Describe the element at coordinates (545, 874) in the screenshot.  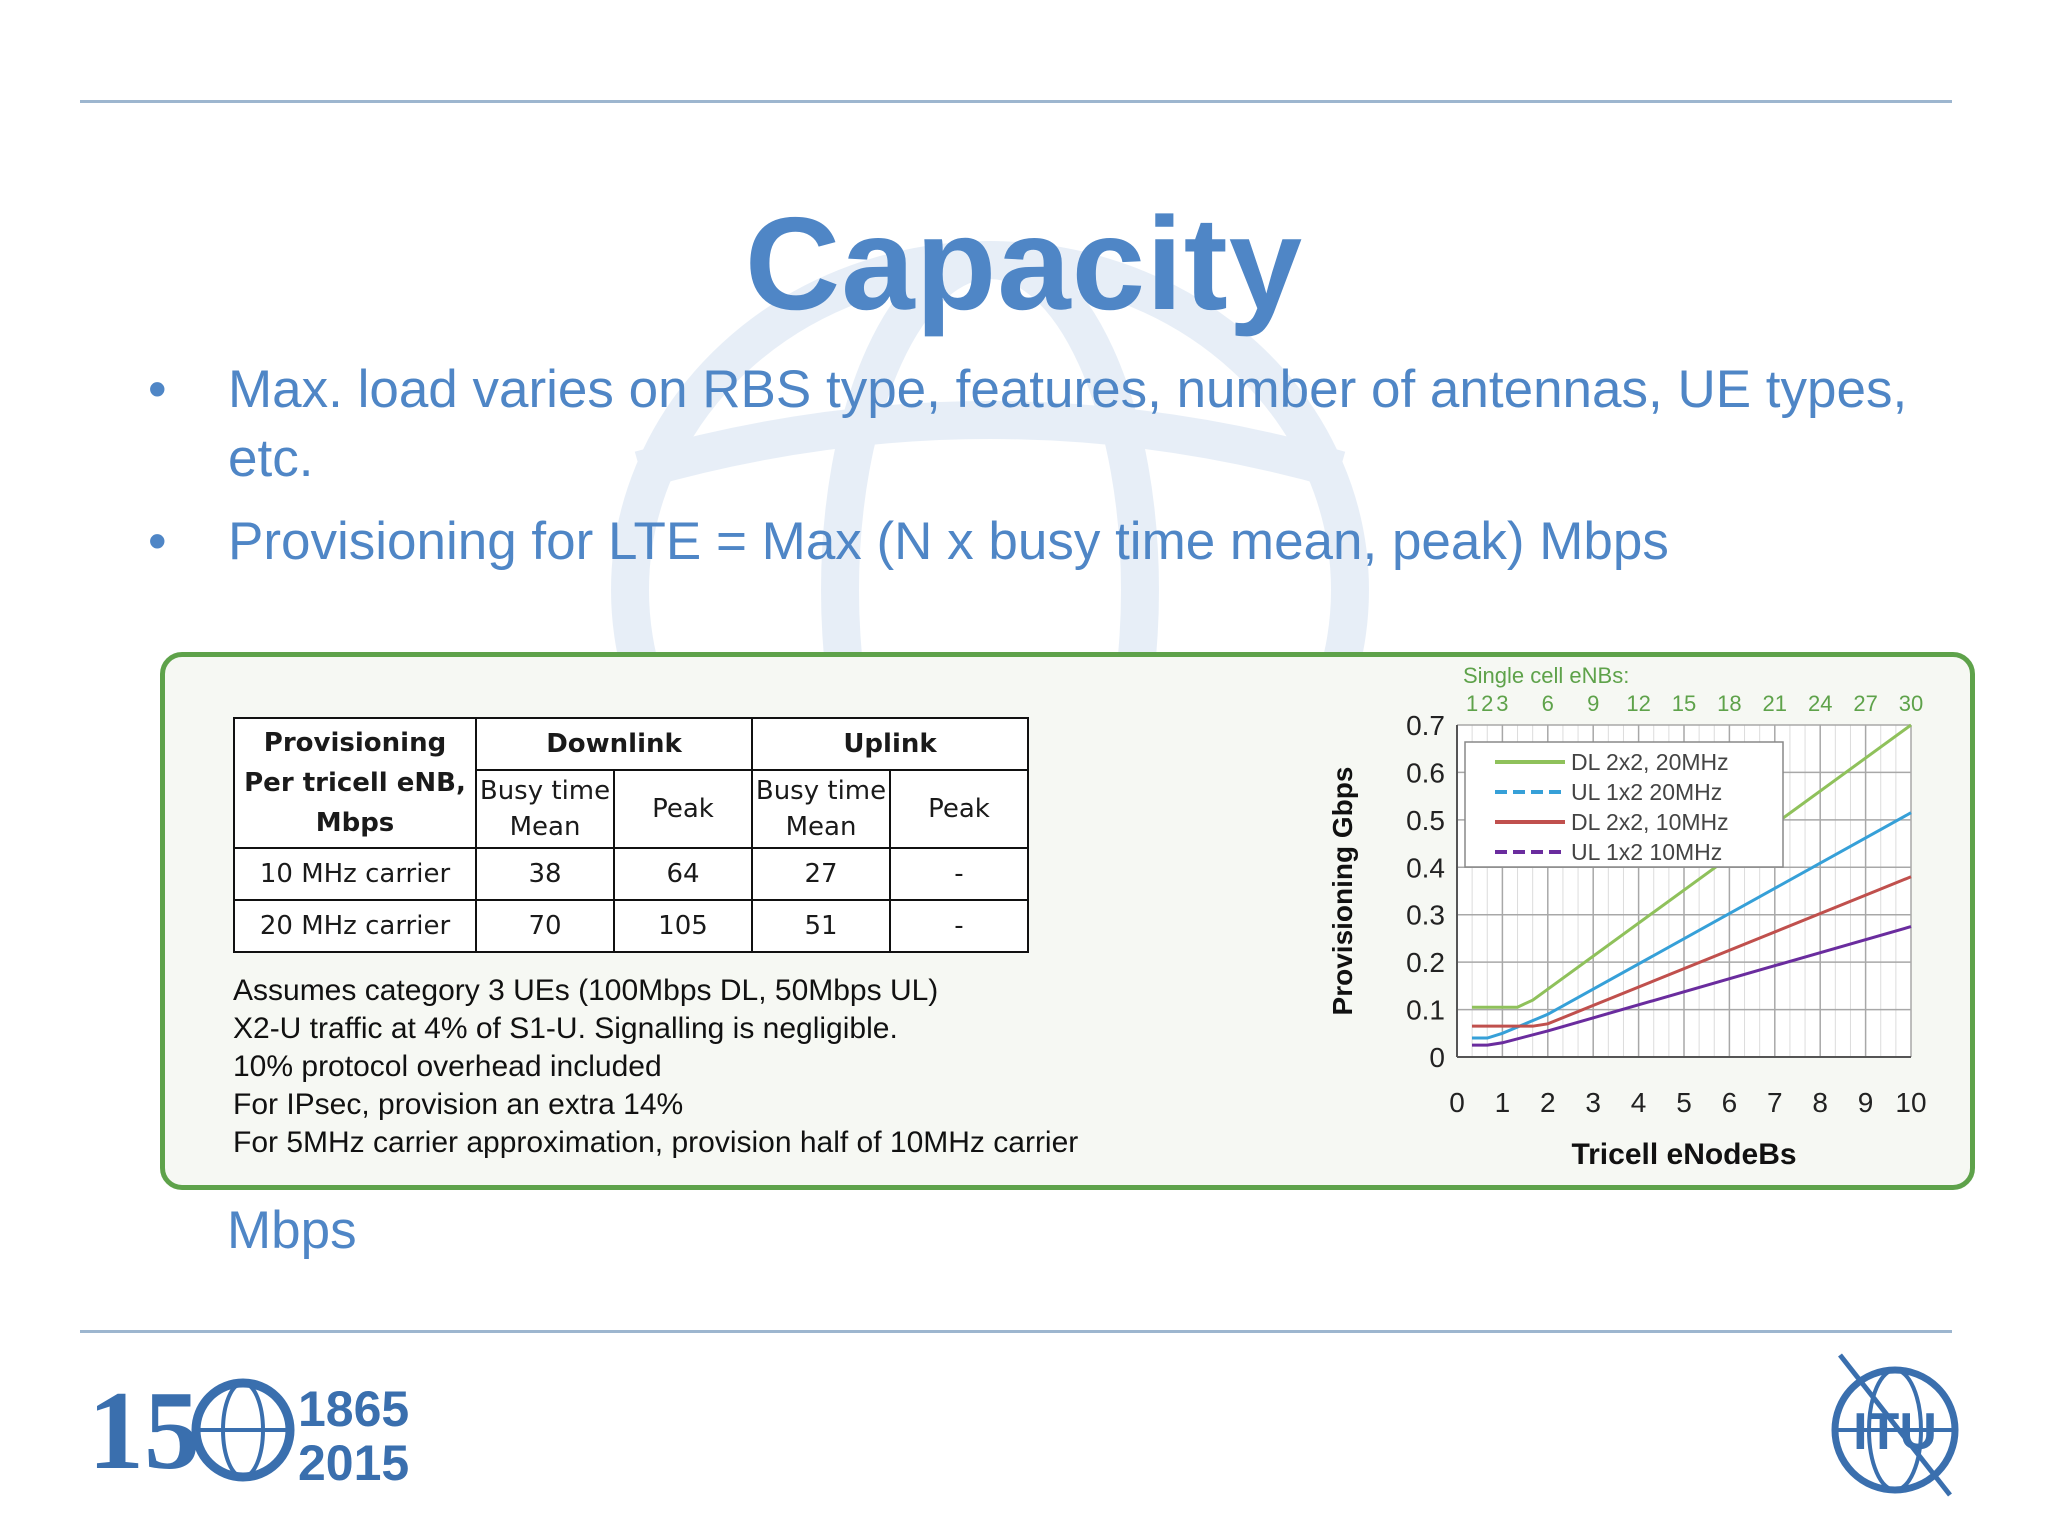
I see `cell-dl-mean: 38` at that location.